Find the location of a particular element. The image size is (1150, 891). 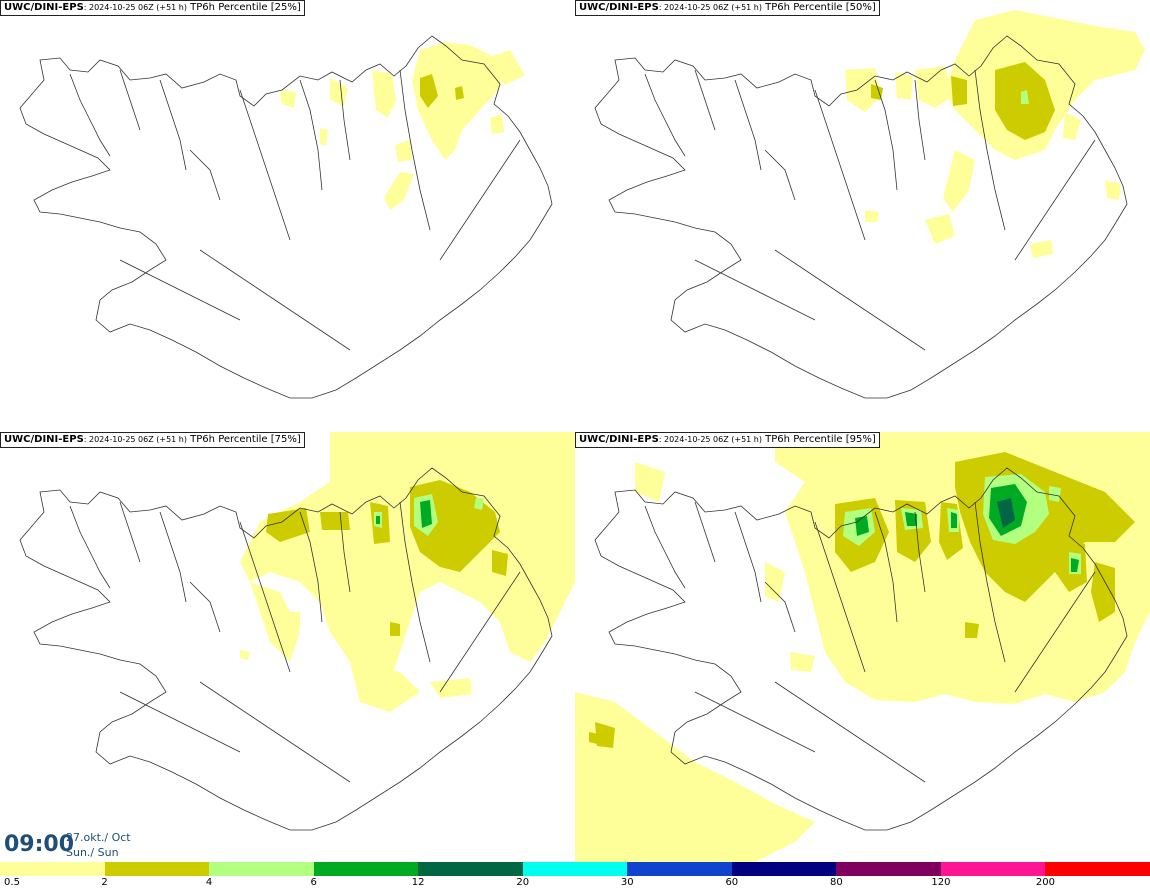

legend-tick-label: 120 is located at coordinates (941, 882).